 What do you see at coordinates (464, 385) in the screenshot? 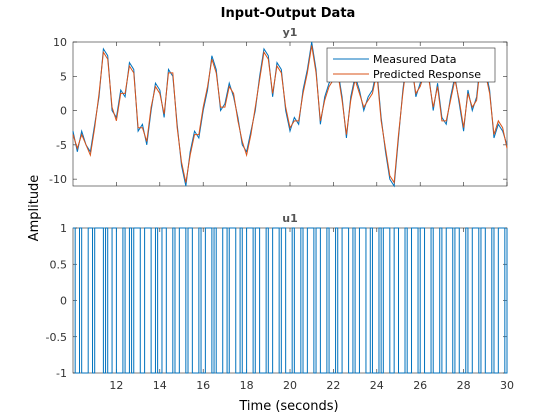
I see `x-tick-label: 28` at bounding box center [464, 385].